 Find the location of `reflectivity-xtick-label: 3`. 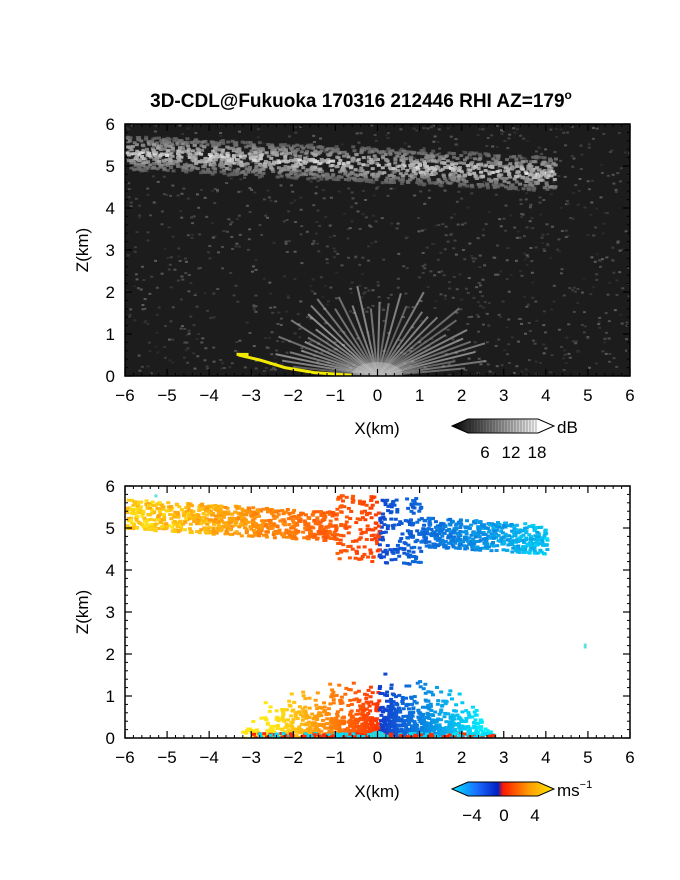

reflectivity-xtick-label: 3 is located at coordinates (503, 395).